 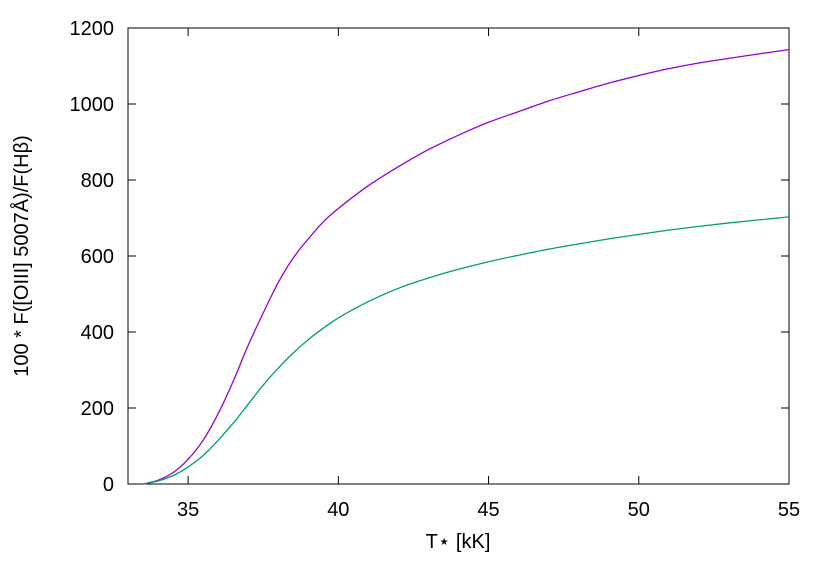 What do you see at coordinates (97, 333) in the screenshot?
I see `y-tick-label: 400` at bounding box center [97, 333].